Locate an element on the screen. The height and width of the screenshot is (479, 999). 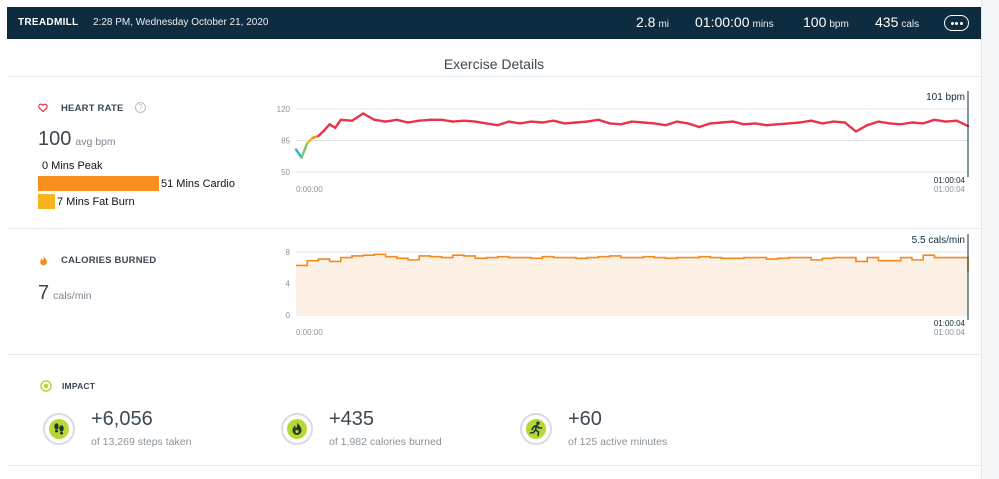
distance-value: 2.8 is located at coordinates (646, 22).